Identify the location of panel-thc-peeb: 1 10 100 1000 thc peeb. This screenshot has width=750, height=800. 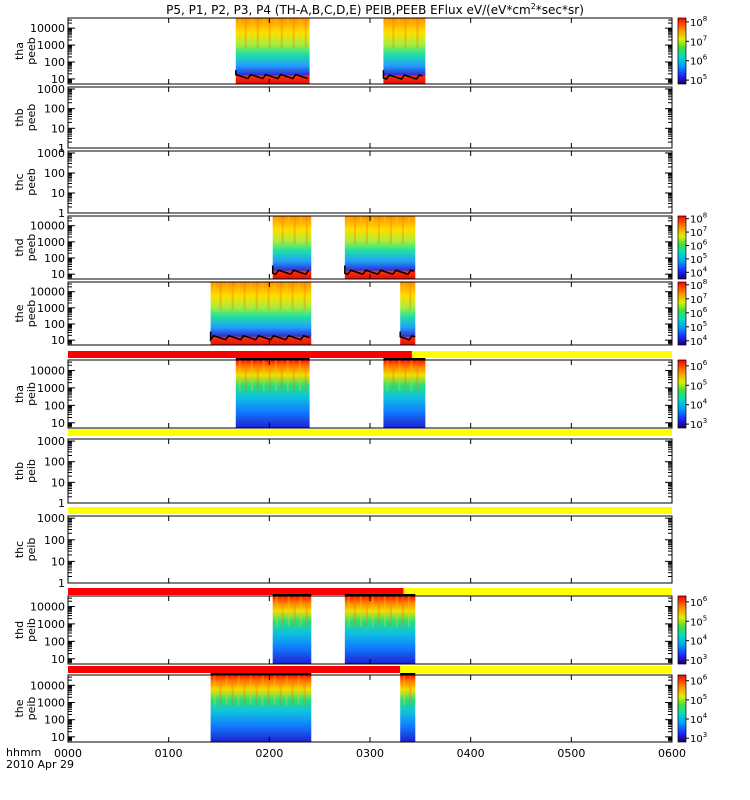
(343, 183).